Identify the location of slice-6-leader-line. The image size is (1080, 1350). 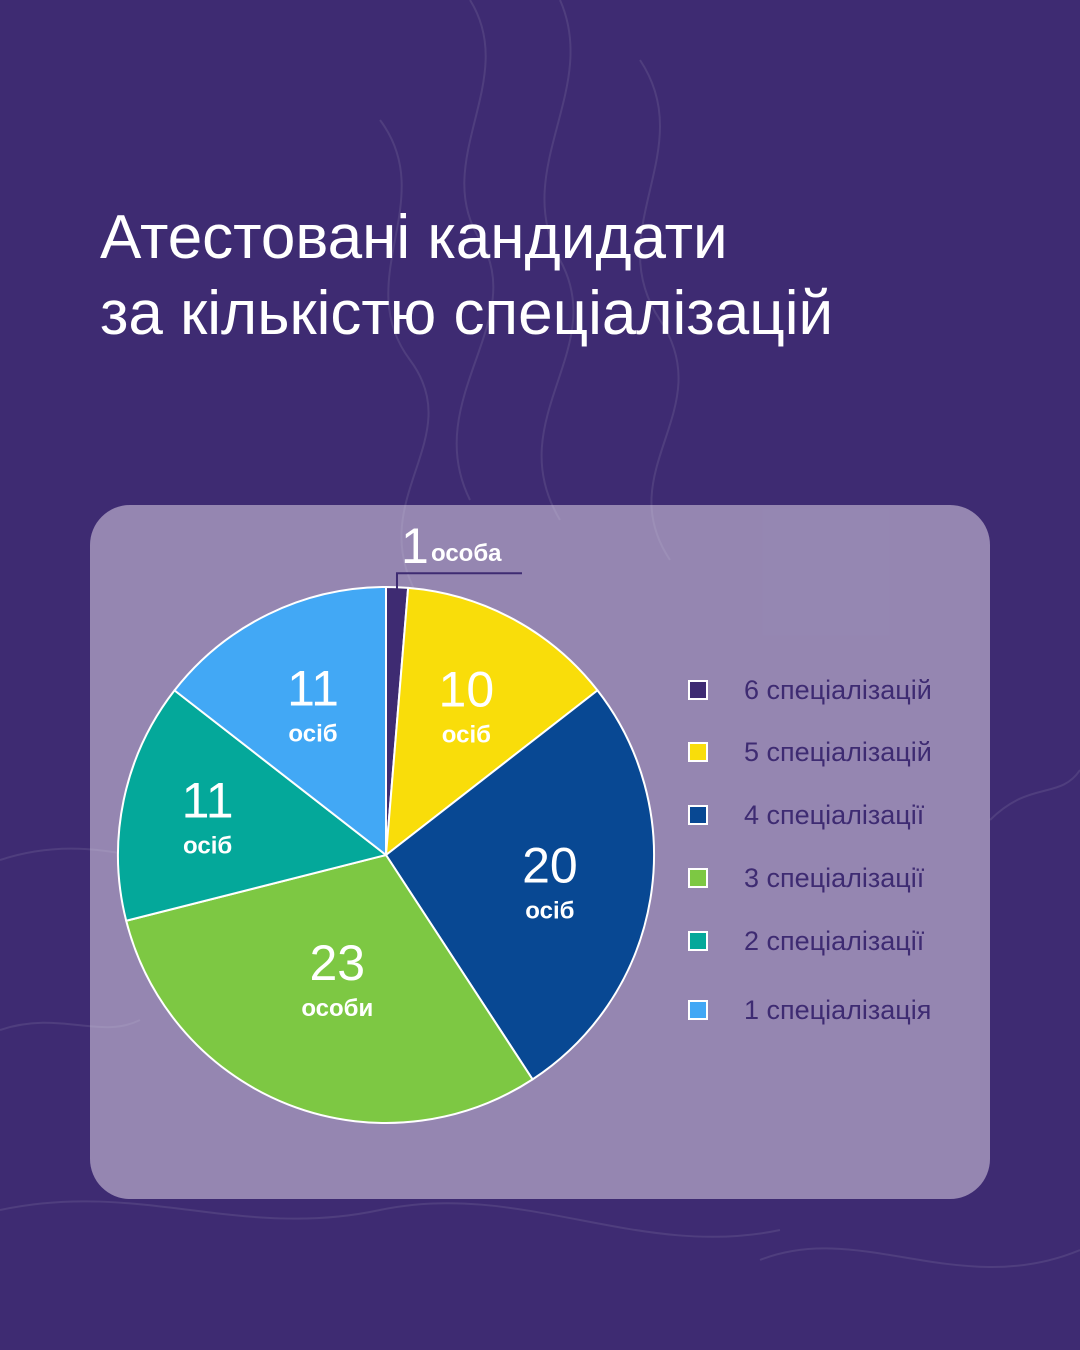
(458, 581).